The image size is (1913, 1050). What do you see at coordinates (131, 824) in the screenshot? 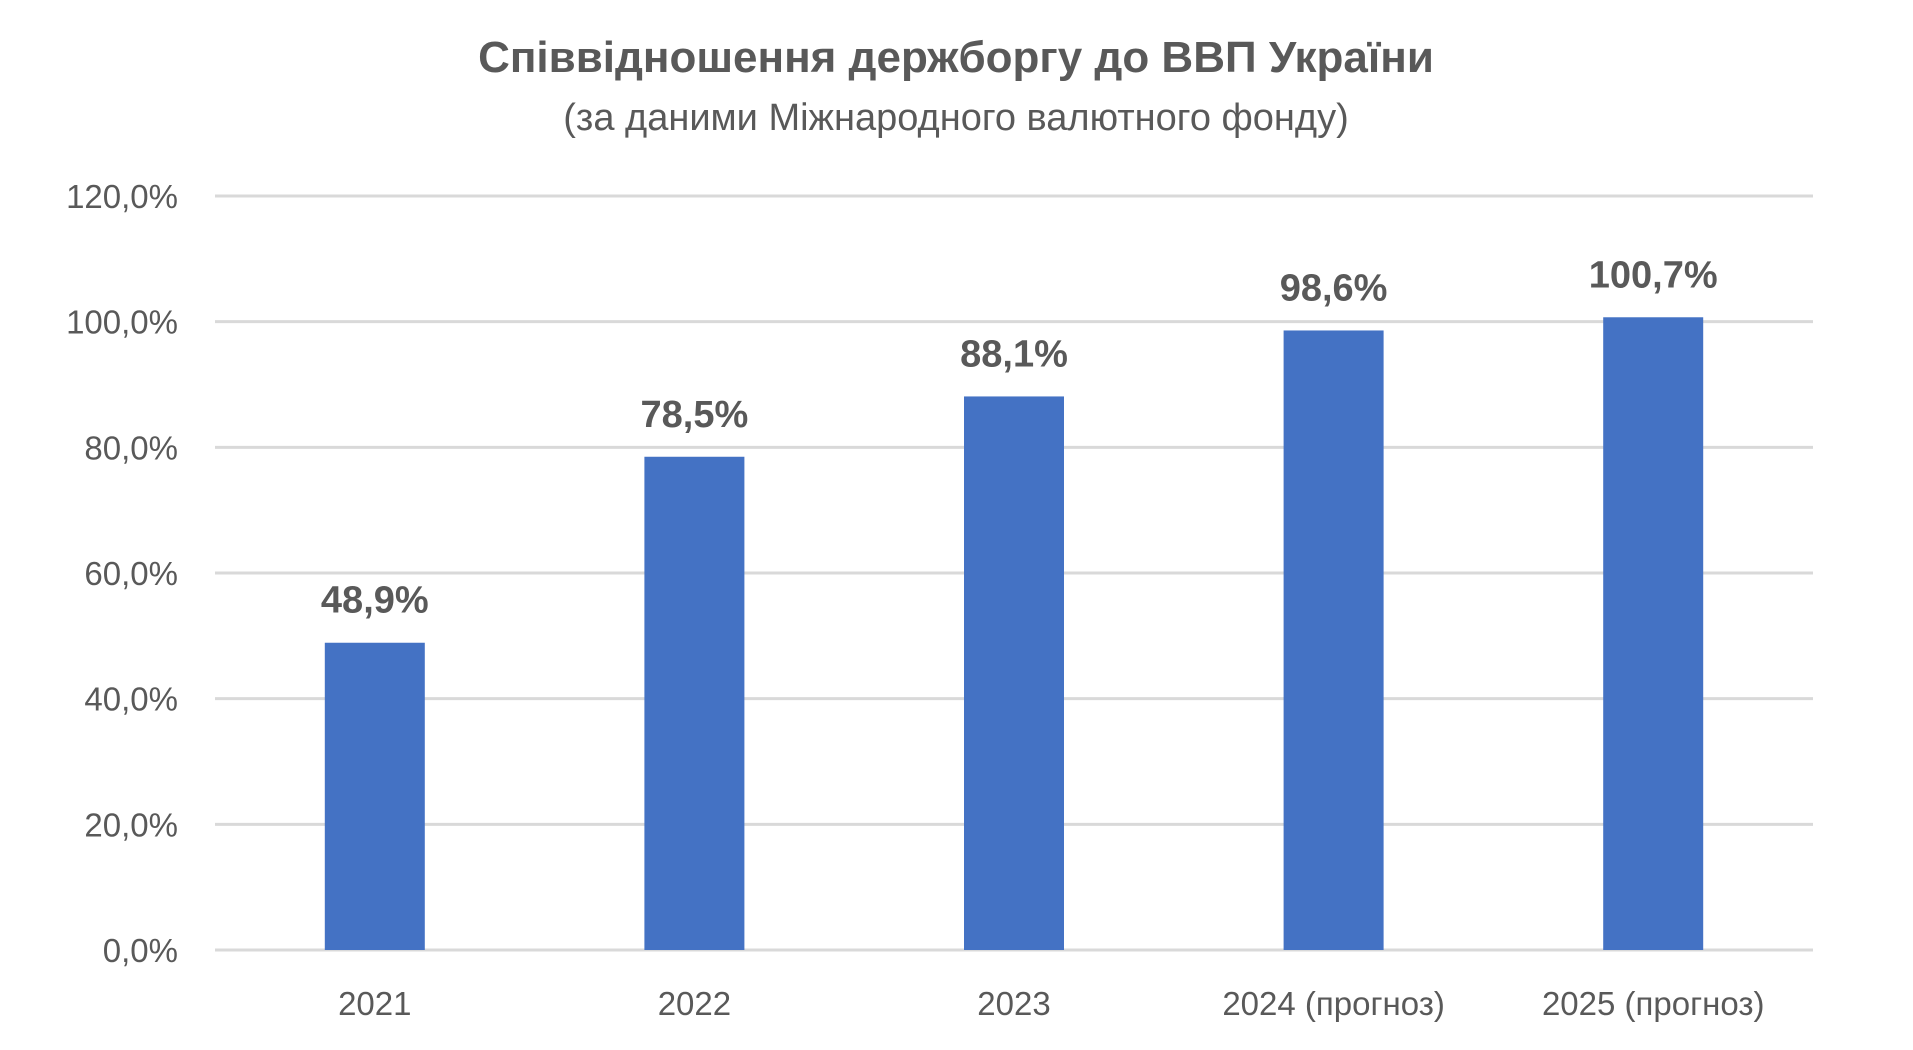
I see `y-tick-label: 20,0%` at bounding box center [131, 824].